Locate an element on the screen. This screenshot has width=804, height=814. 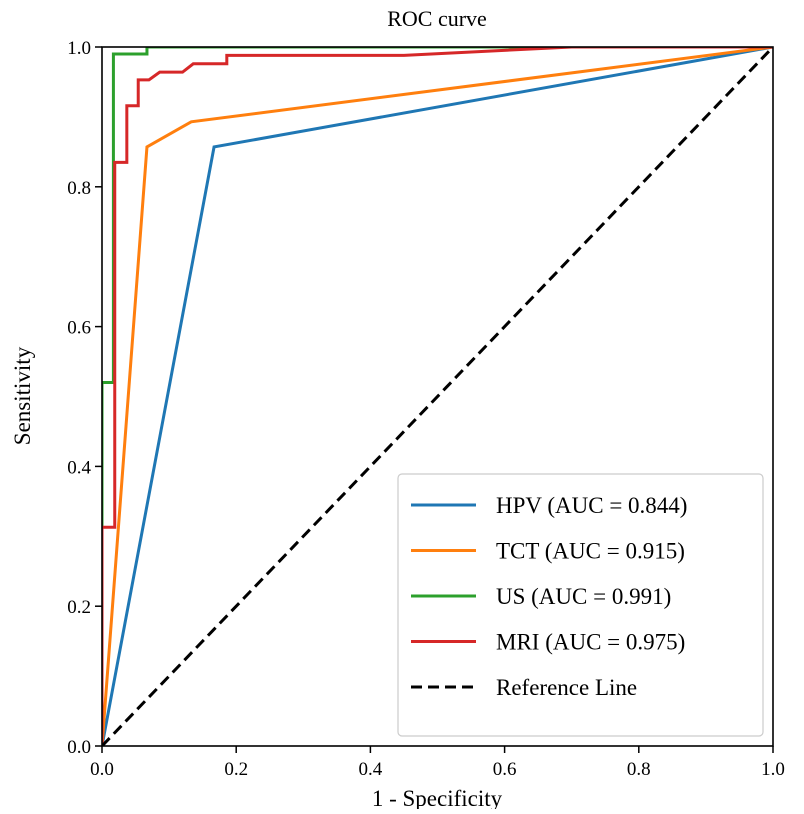
legend-label-4: Reference Line is located at coordinates (566, 687).